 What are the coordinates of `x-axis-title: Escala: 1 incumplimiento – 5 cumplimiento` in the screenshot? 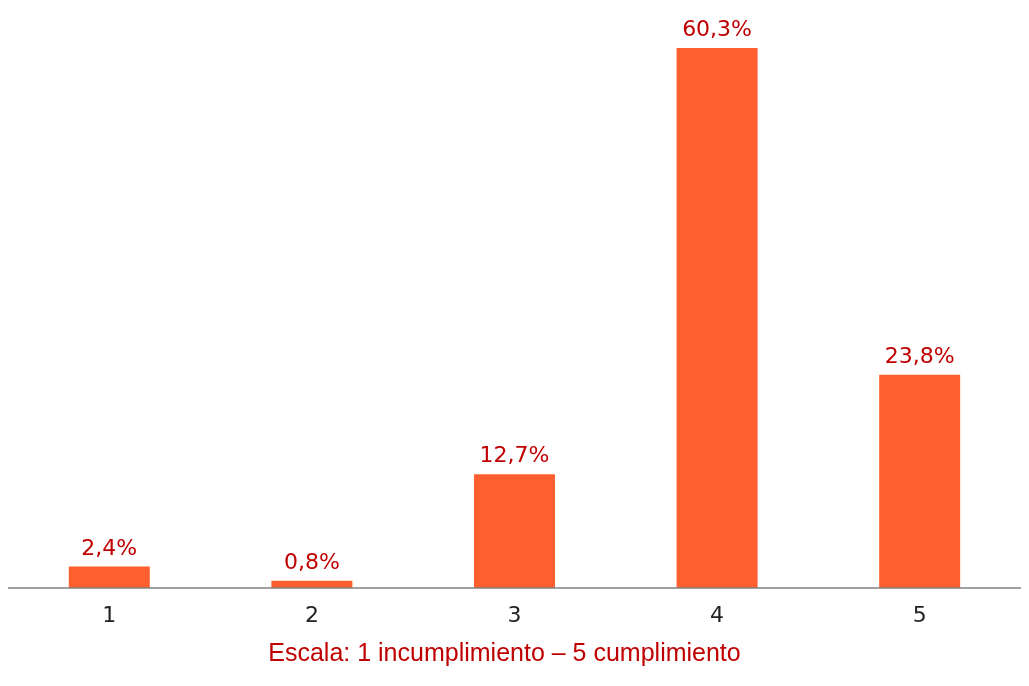 It's located at (504, 652).